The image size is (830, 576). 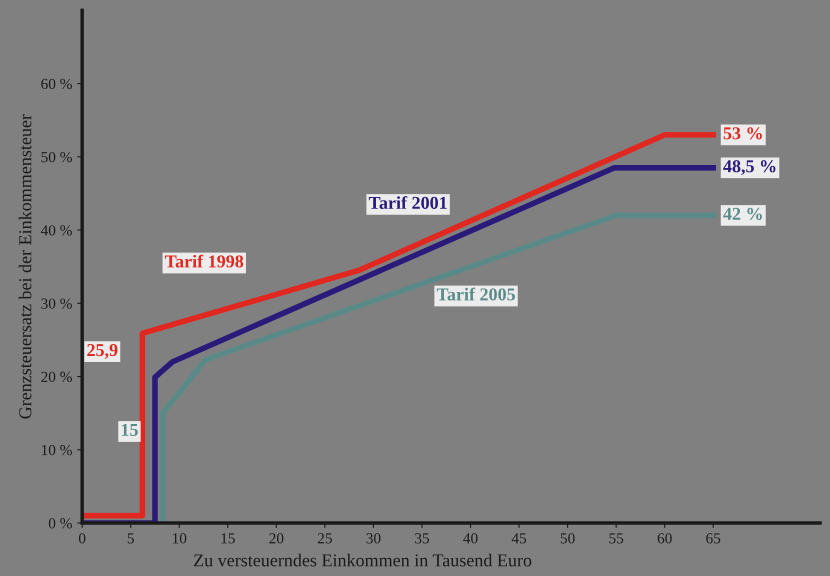 I want to click on y-tick-label: 40 %, so click(x=56, y=230).